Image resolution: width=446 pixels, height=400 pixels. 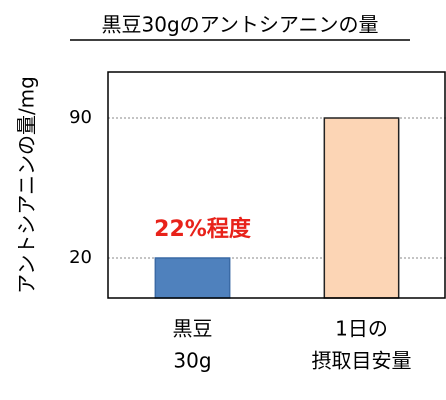 What do you see at coordinates (240, 25) in the screenshot?
I see `chart-title: 黒豆30gのアントシアニンの量` at bounding box center [240, 25].